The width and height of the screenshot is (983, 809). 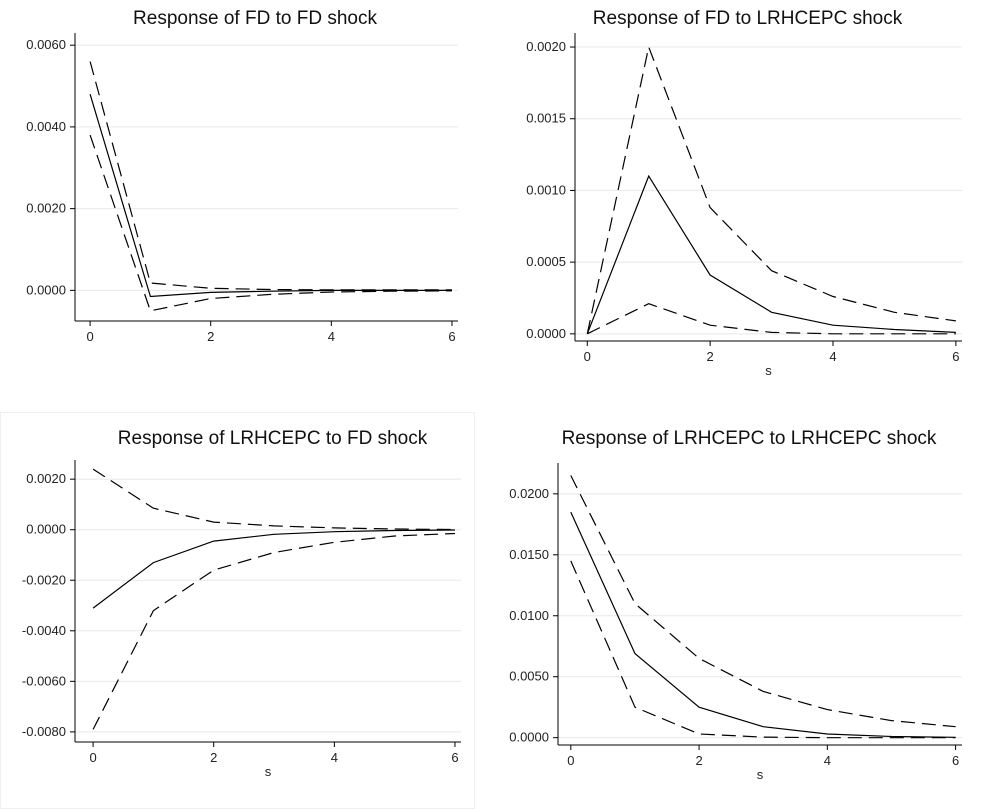 What do you see at coordinates (546, 261) in the screenshot?
I see `y-tick-label: 0.0005` at bounding box center [546, 261].